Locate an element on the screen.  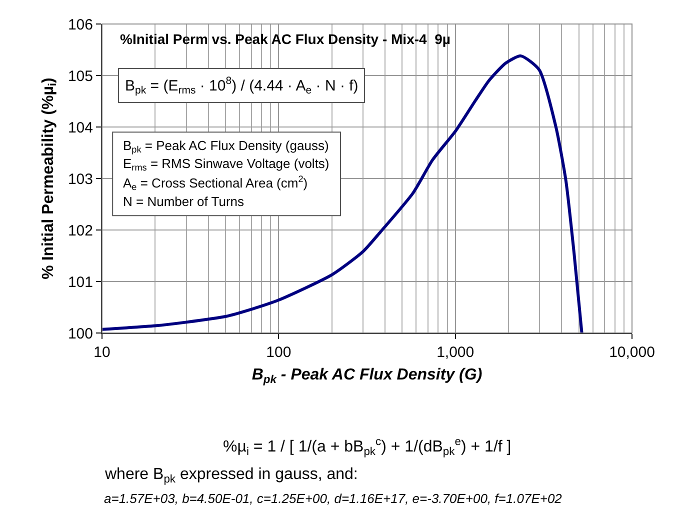
x-tick-label: 100 is located at coordinates (279, 352).